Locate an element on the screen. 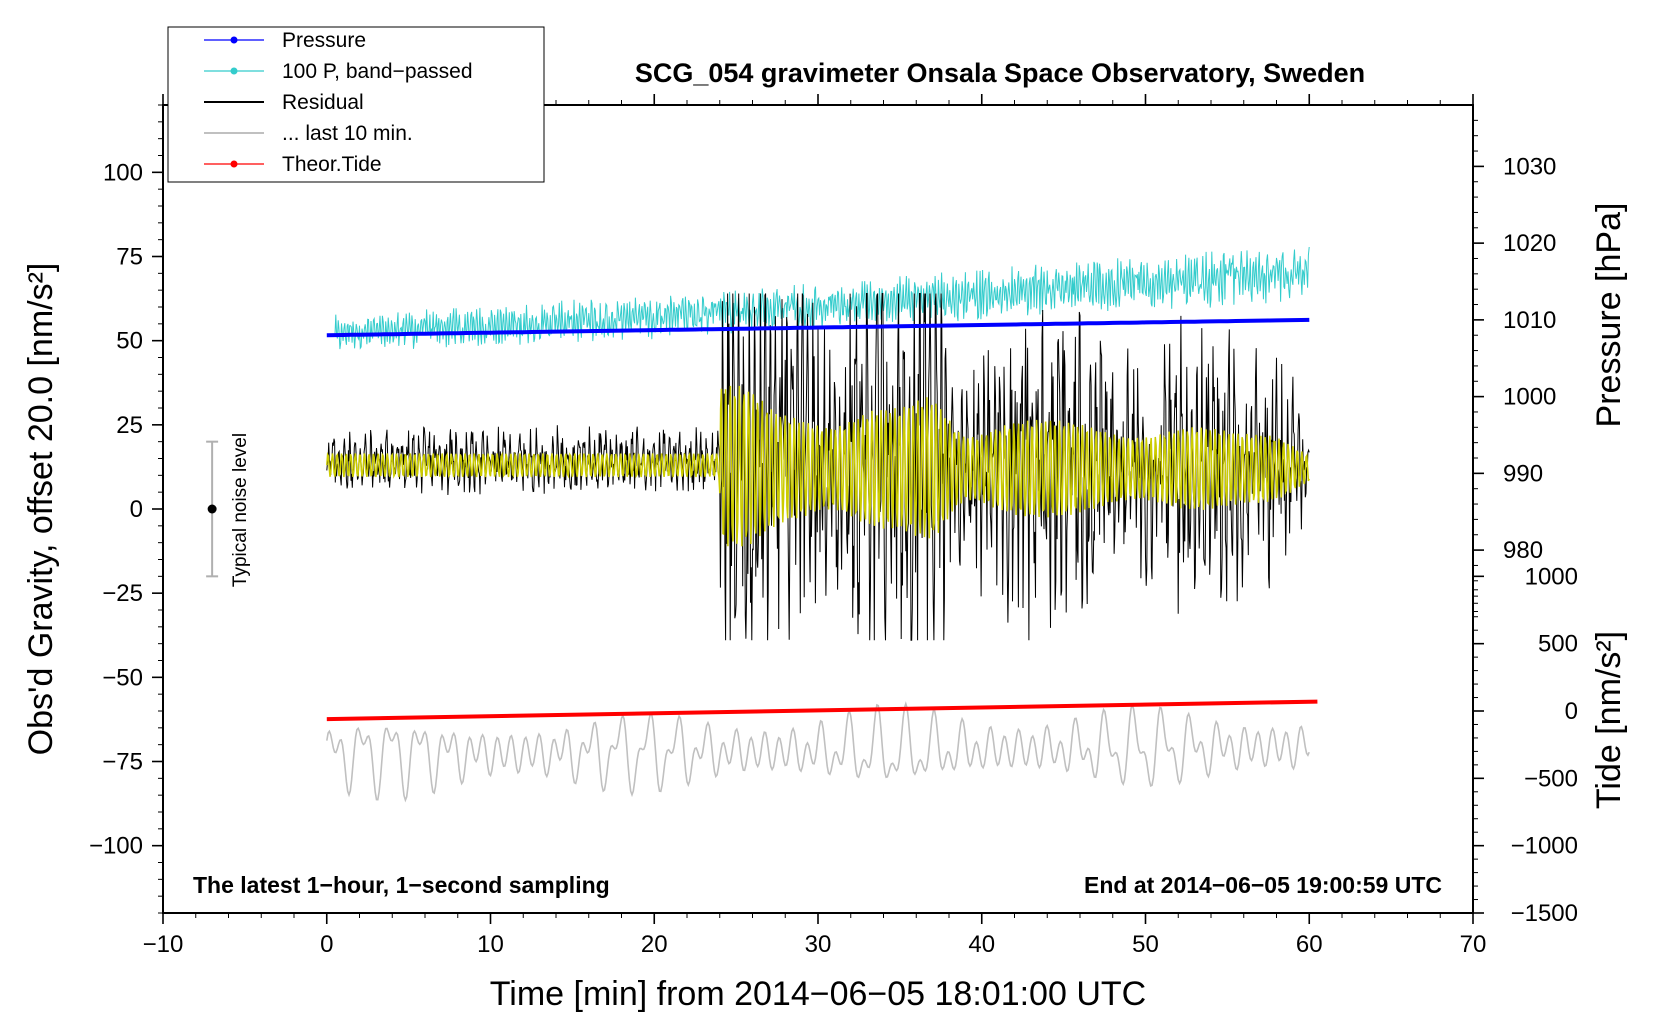 The width and height of the screenshot is (1660, 1020). y-tick-label: −50 is located at coordinates (122, 677).